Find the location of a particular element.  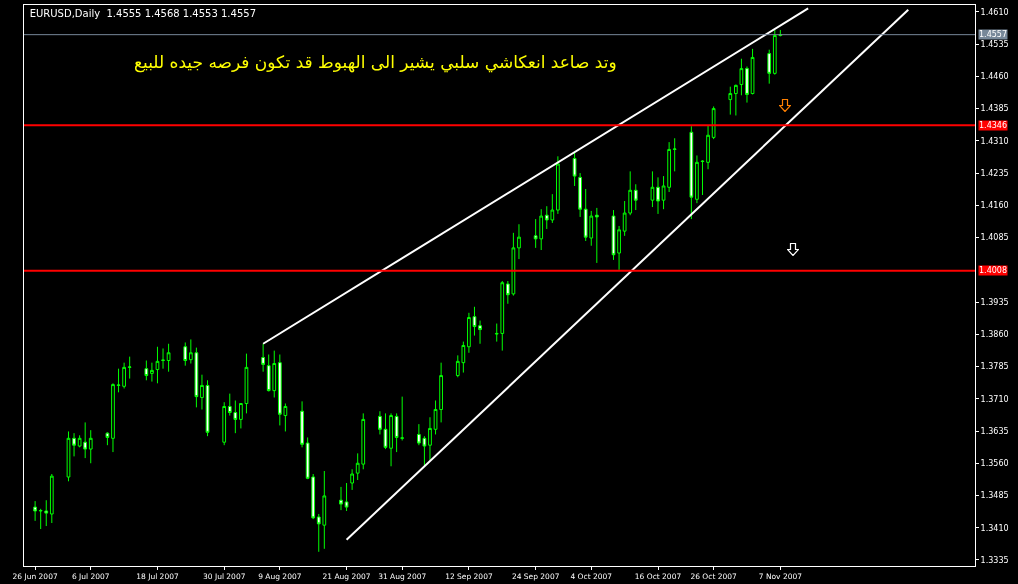

y-tick-label: 1.3485 is located at coordinates (994, 496).